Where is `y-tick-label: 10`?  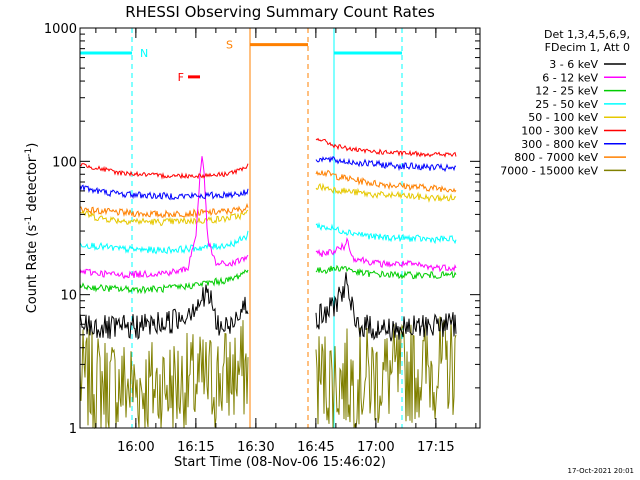 y-tick-label: 10 is located at coordinates (68, 296).